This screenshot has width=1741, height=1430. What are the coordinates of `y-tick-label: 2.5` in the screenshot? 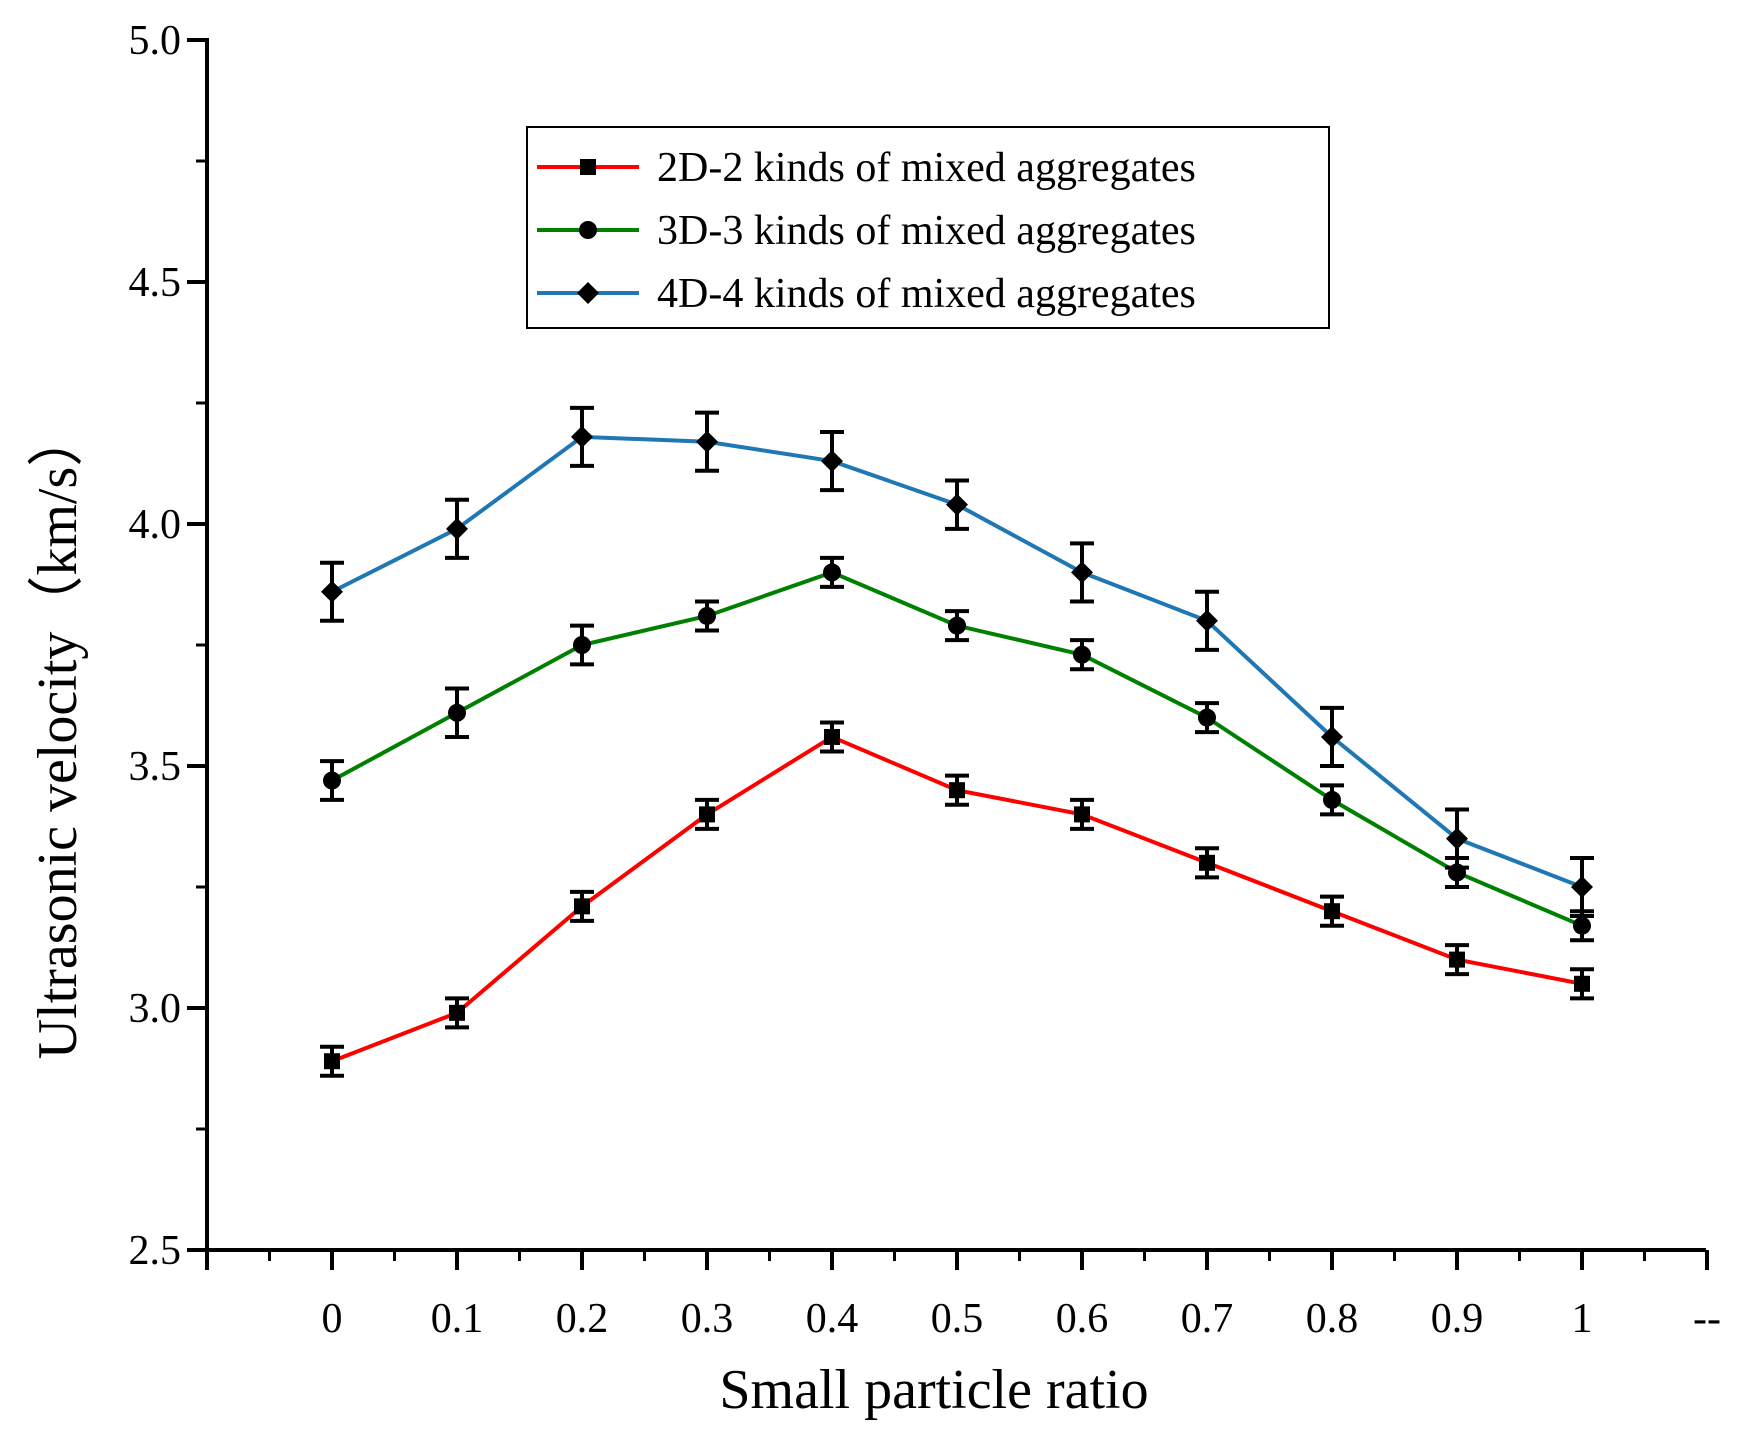 It's located at (155, 1251).